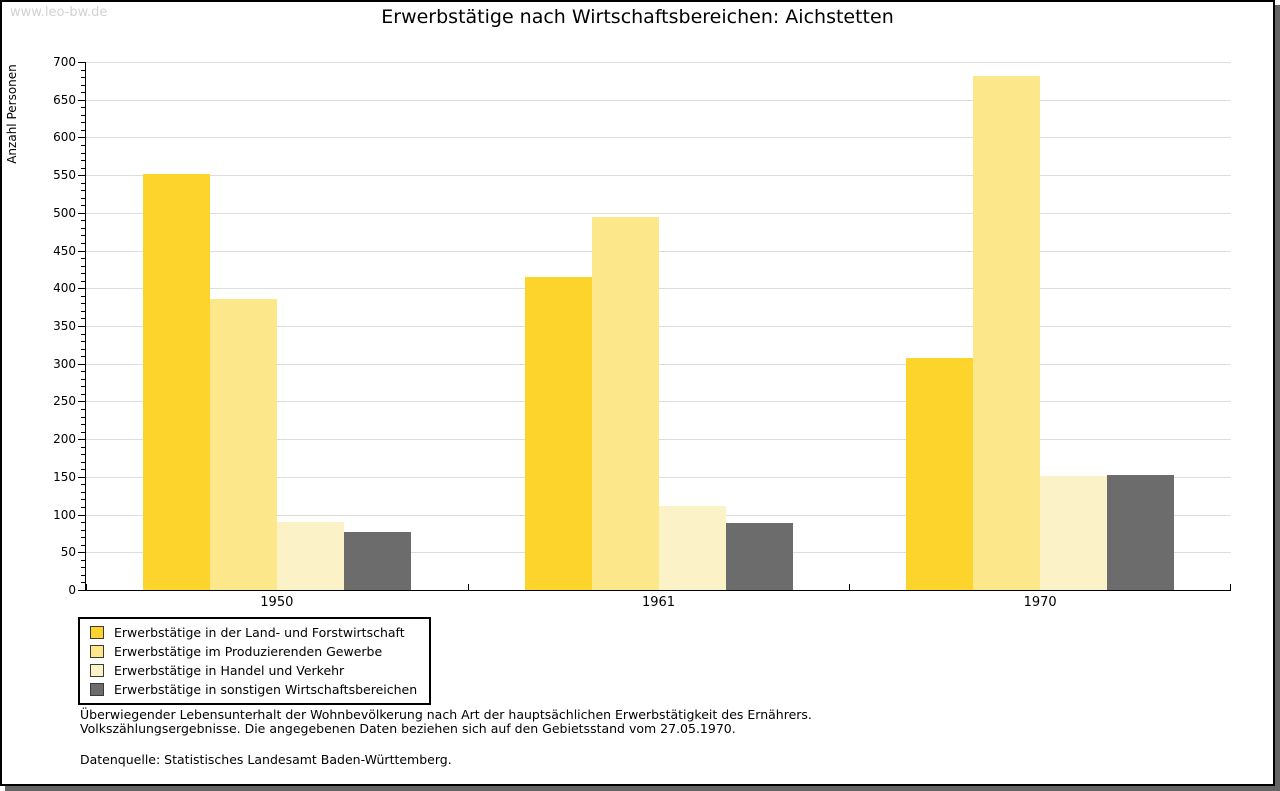 This screenshot has height=791, width=1280. I want to click on legend-item-2: Erwerbstätige im Produzierenden Gewerbe, so click(253, 651).